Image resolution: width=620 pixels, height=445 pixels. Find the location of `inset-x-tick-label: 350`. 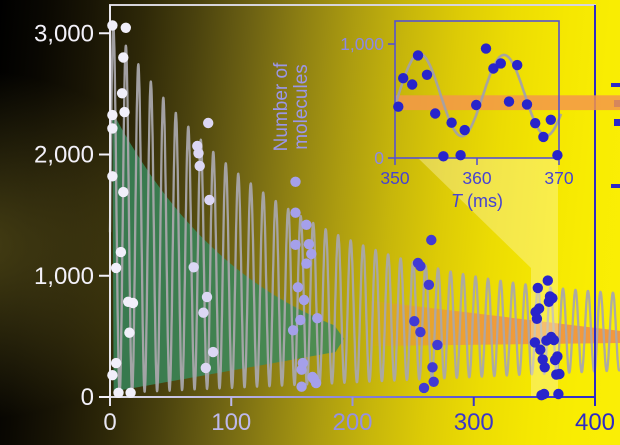

inset-x-tick-label: 350 is located at coordinates (394, 178).